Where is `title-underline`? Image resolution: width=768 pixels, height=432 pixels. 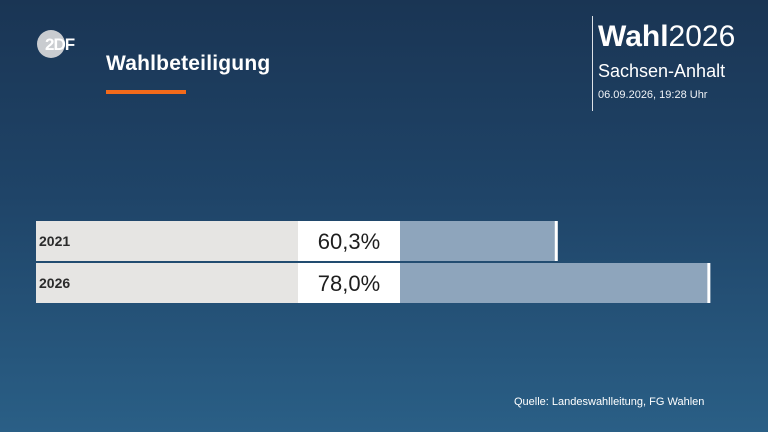
title-underline is located at coordinates (146, 92).